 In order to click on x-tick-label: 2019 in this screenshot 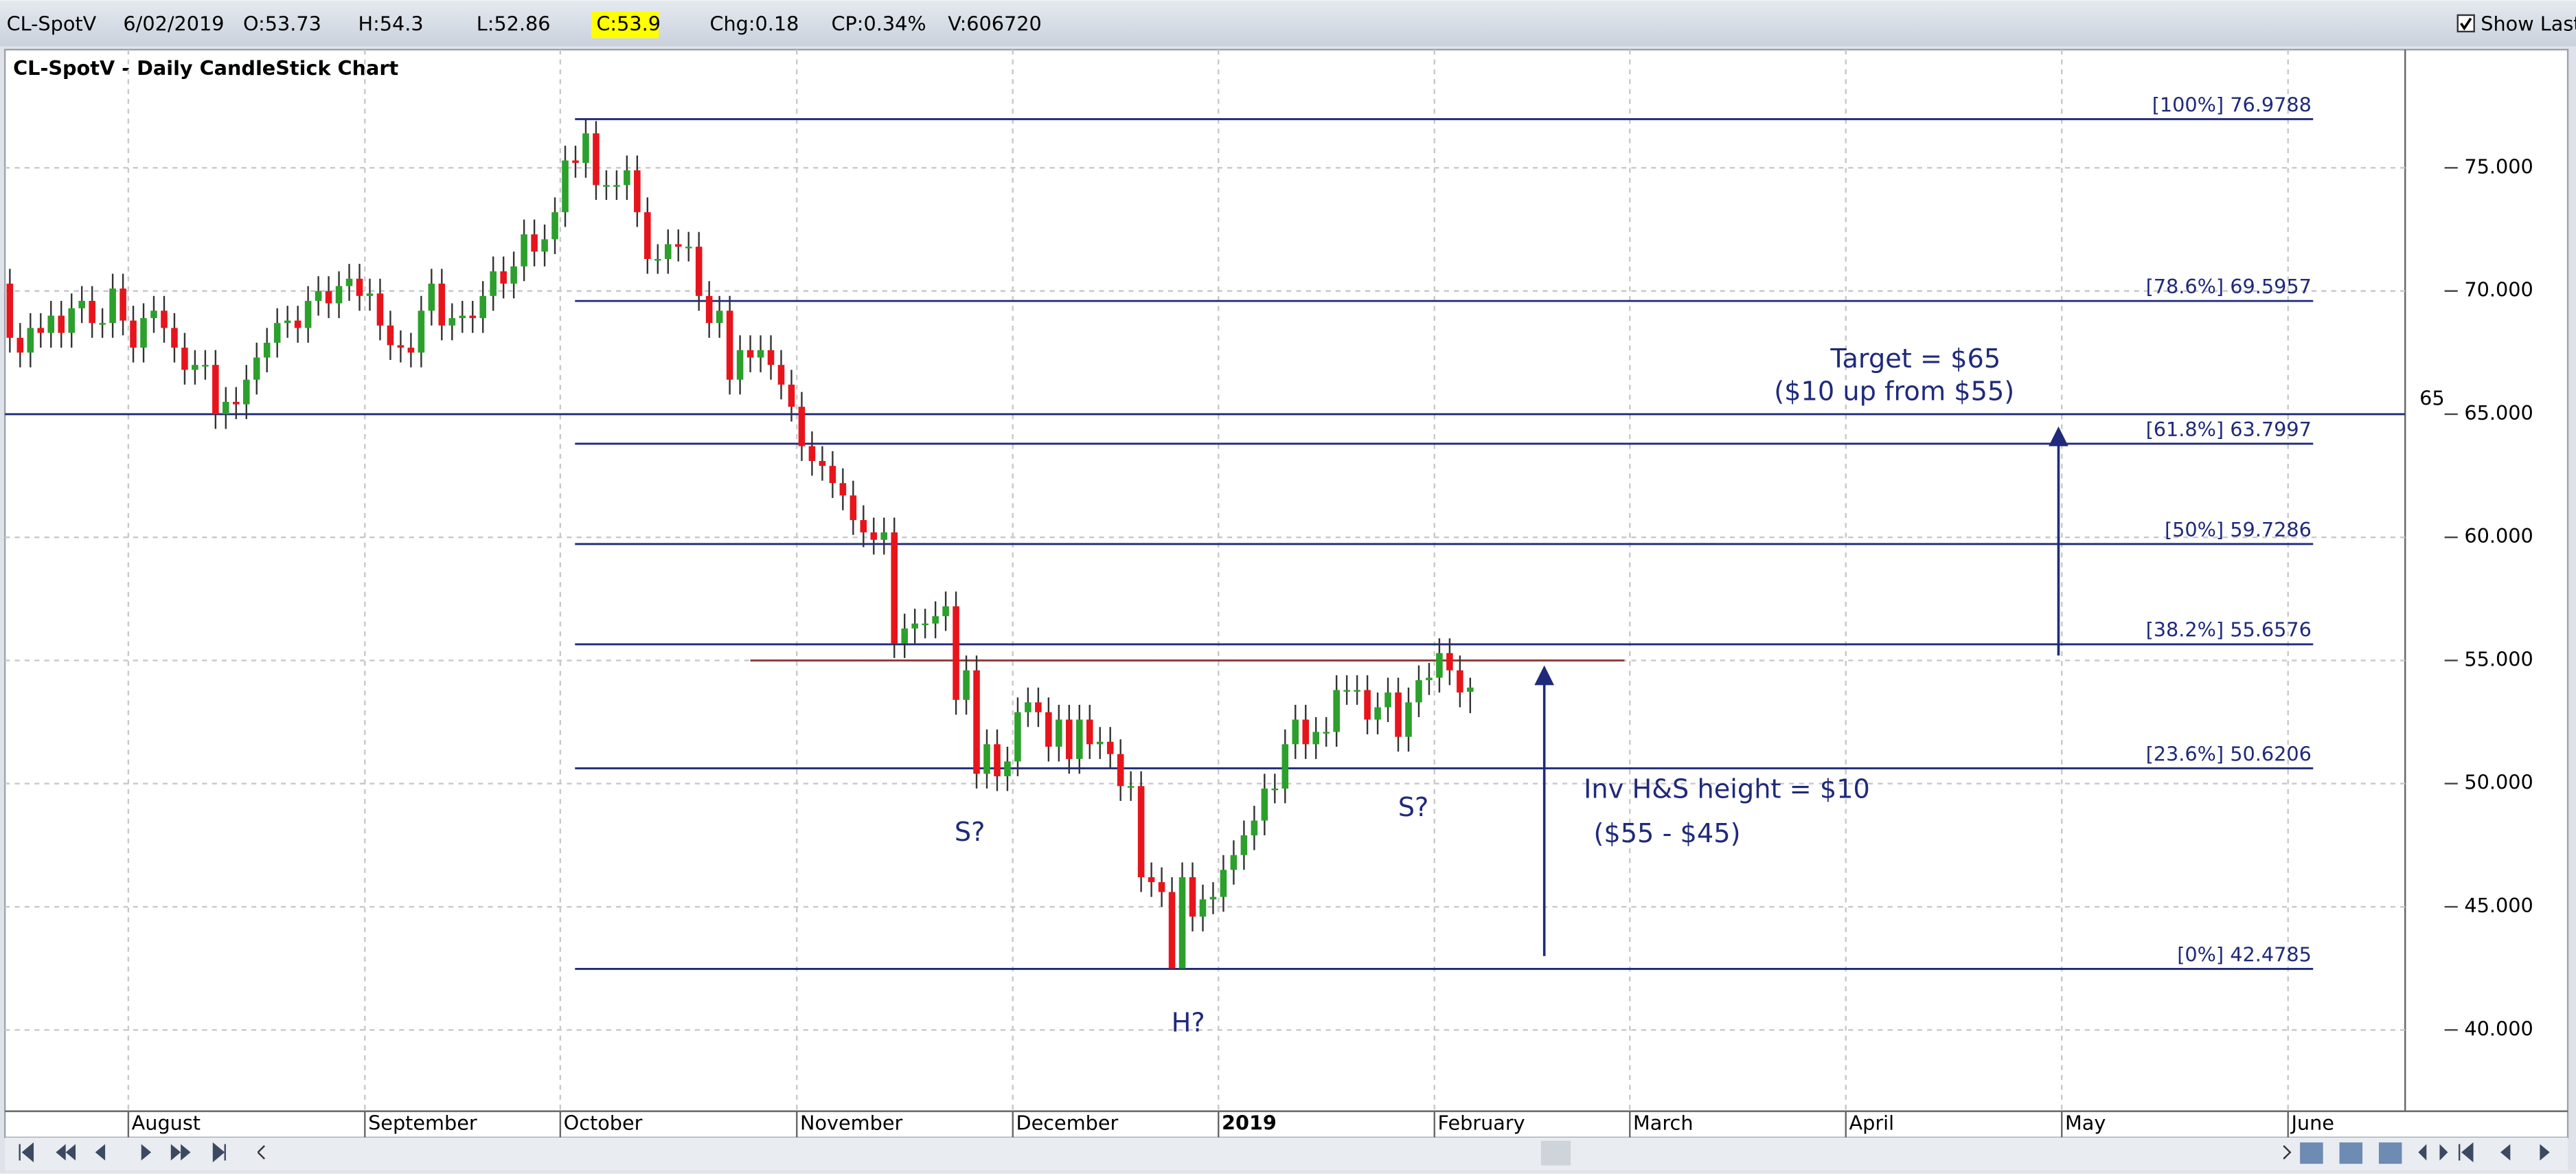, I will do `click(1249, 1123)`.